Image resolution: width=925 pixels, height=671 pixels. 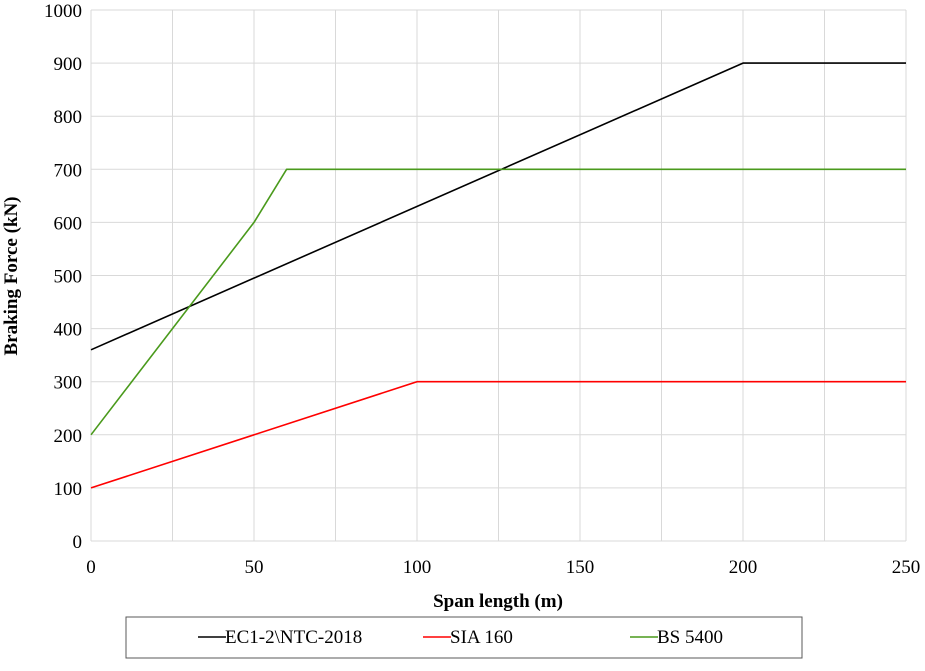 I want to click on y-tick-label: 400, so click(x=68, y=330).